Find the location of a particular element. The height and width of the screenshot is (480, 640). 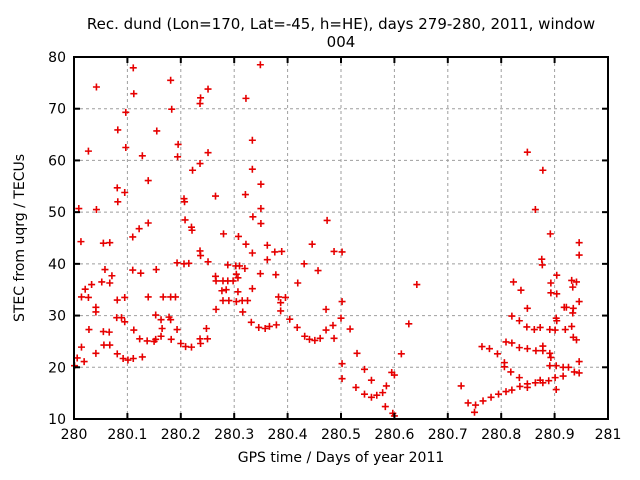

x-tick-label: 280.5 is located at coordinates (341, 435).